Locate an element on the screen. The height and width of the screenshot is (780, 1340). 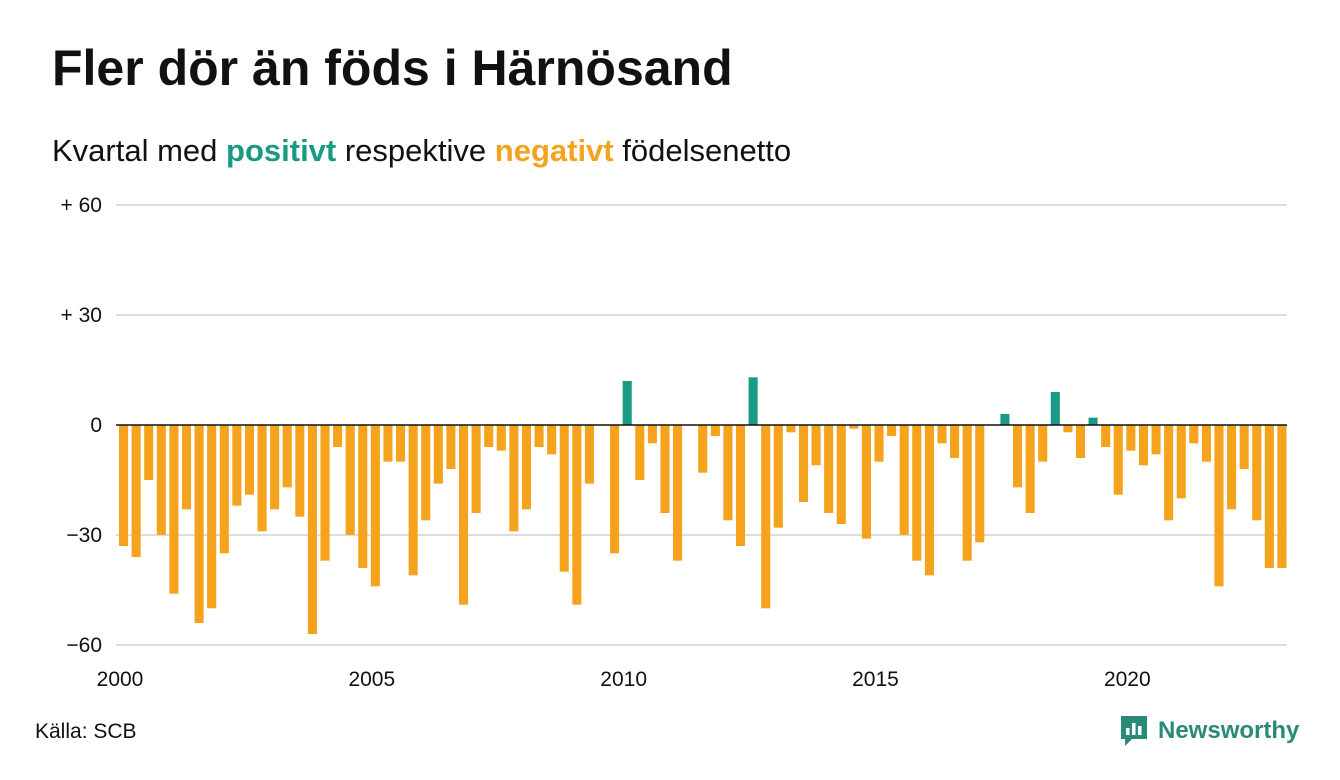
y-tick-label: + 60 is located at coordinates (81, 205).